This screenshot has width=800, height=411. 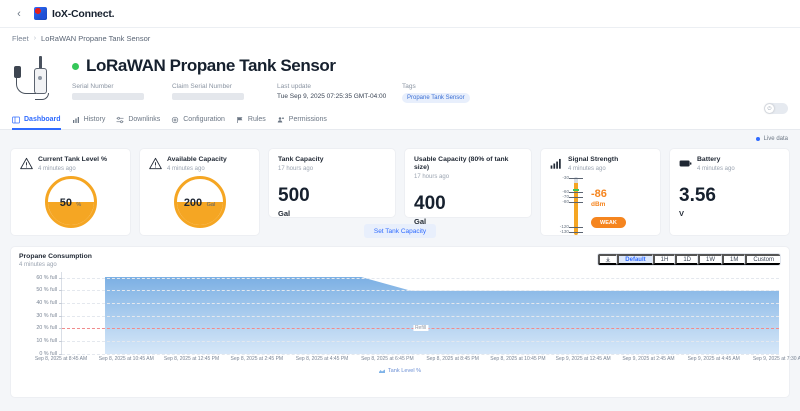 What do you see at coordinates (305, 119) in the screenshot?
I see `tab-permissions: Permissions` at bounding box center [305, 119].